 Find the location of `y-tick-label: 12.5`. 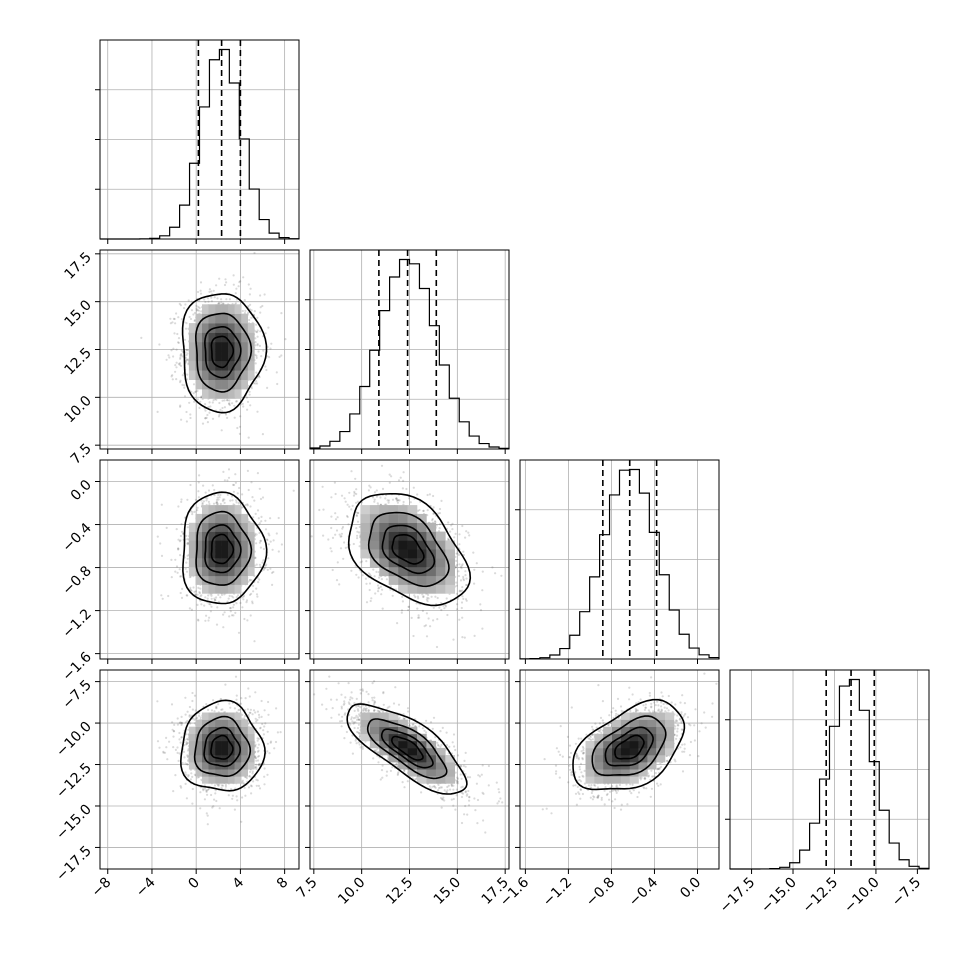

y-tick-label: 12.5 is located at coordinates (77, 361).